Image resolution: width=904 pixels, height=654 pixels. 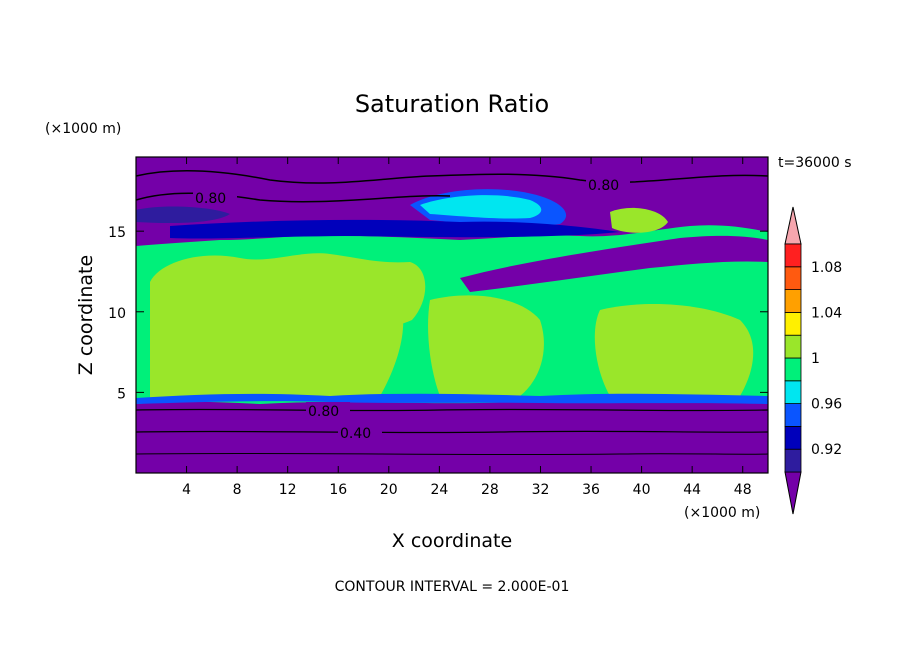 I want to click on colorbar-label: 0.96, so click(x=826, y=405).